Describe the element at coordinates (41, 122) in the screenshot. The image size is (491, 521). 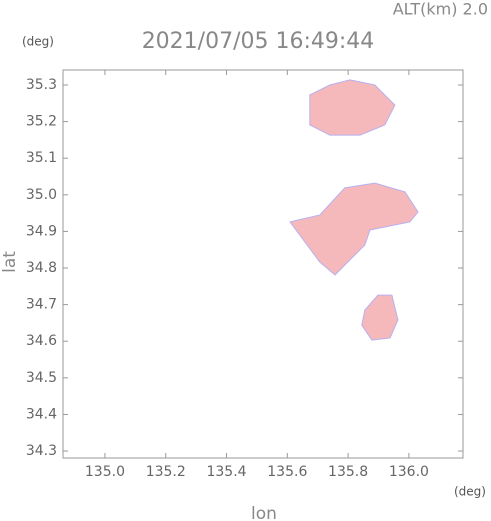
I see `y-tick-label: 35.2` at that location.